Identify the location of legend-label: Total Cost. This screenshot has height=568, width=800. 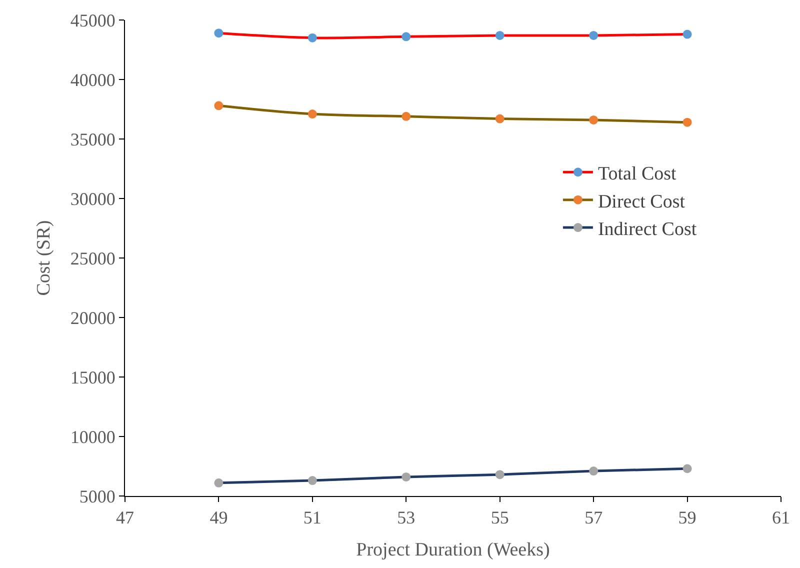
(638, 174).